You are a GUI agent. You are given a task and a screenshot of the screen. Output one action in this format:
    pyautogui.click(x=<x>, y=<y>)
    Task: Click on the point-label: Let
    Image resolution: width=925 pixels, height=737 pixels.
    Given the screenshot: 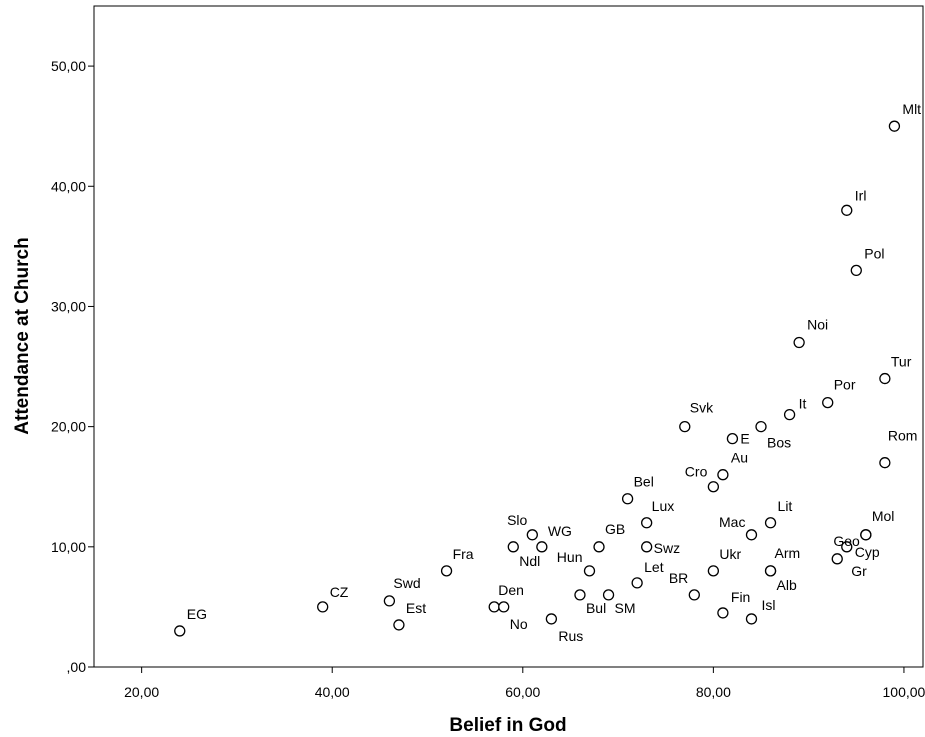 What is the action you would take?
    pyautogui.click(x=654, y=567)
    